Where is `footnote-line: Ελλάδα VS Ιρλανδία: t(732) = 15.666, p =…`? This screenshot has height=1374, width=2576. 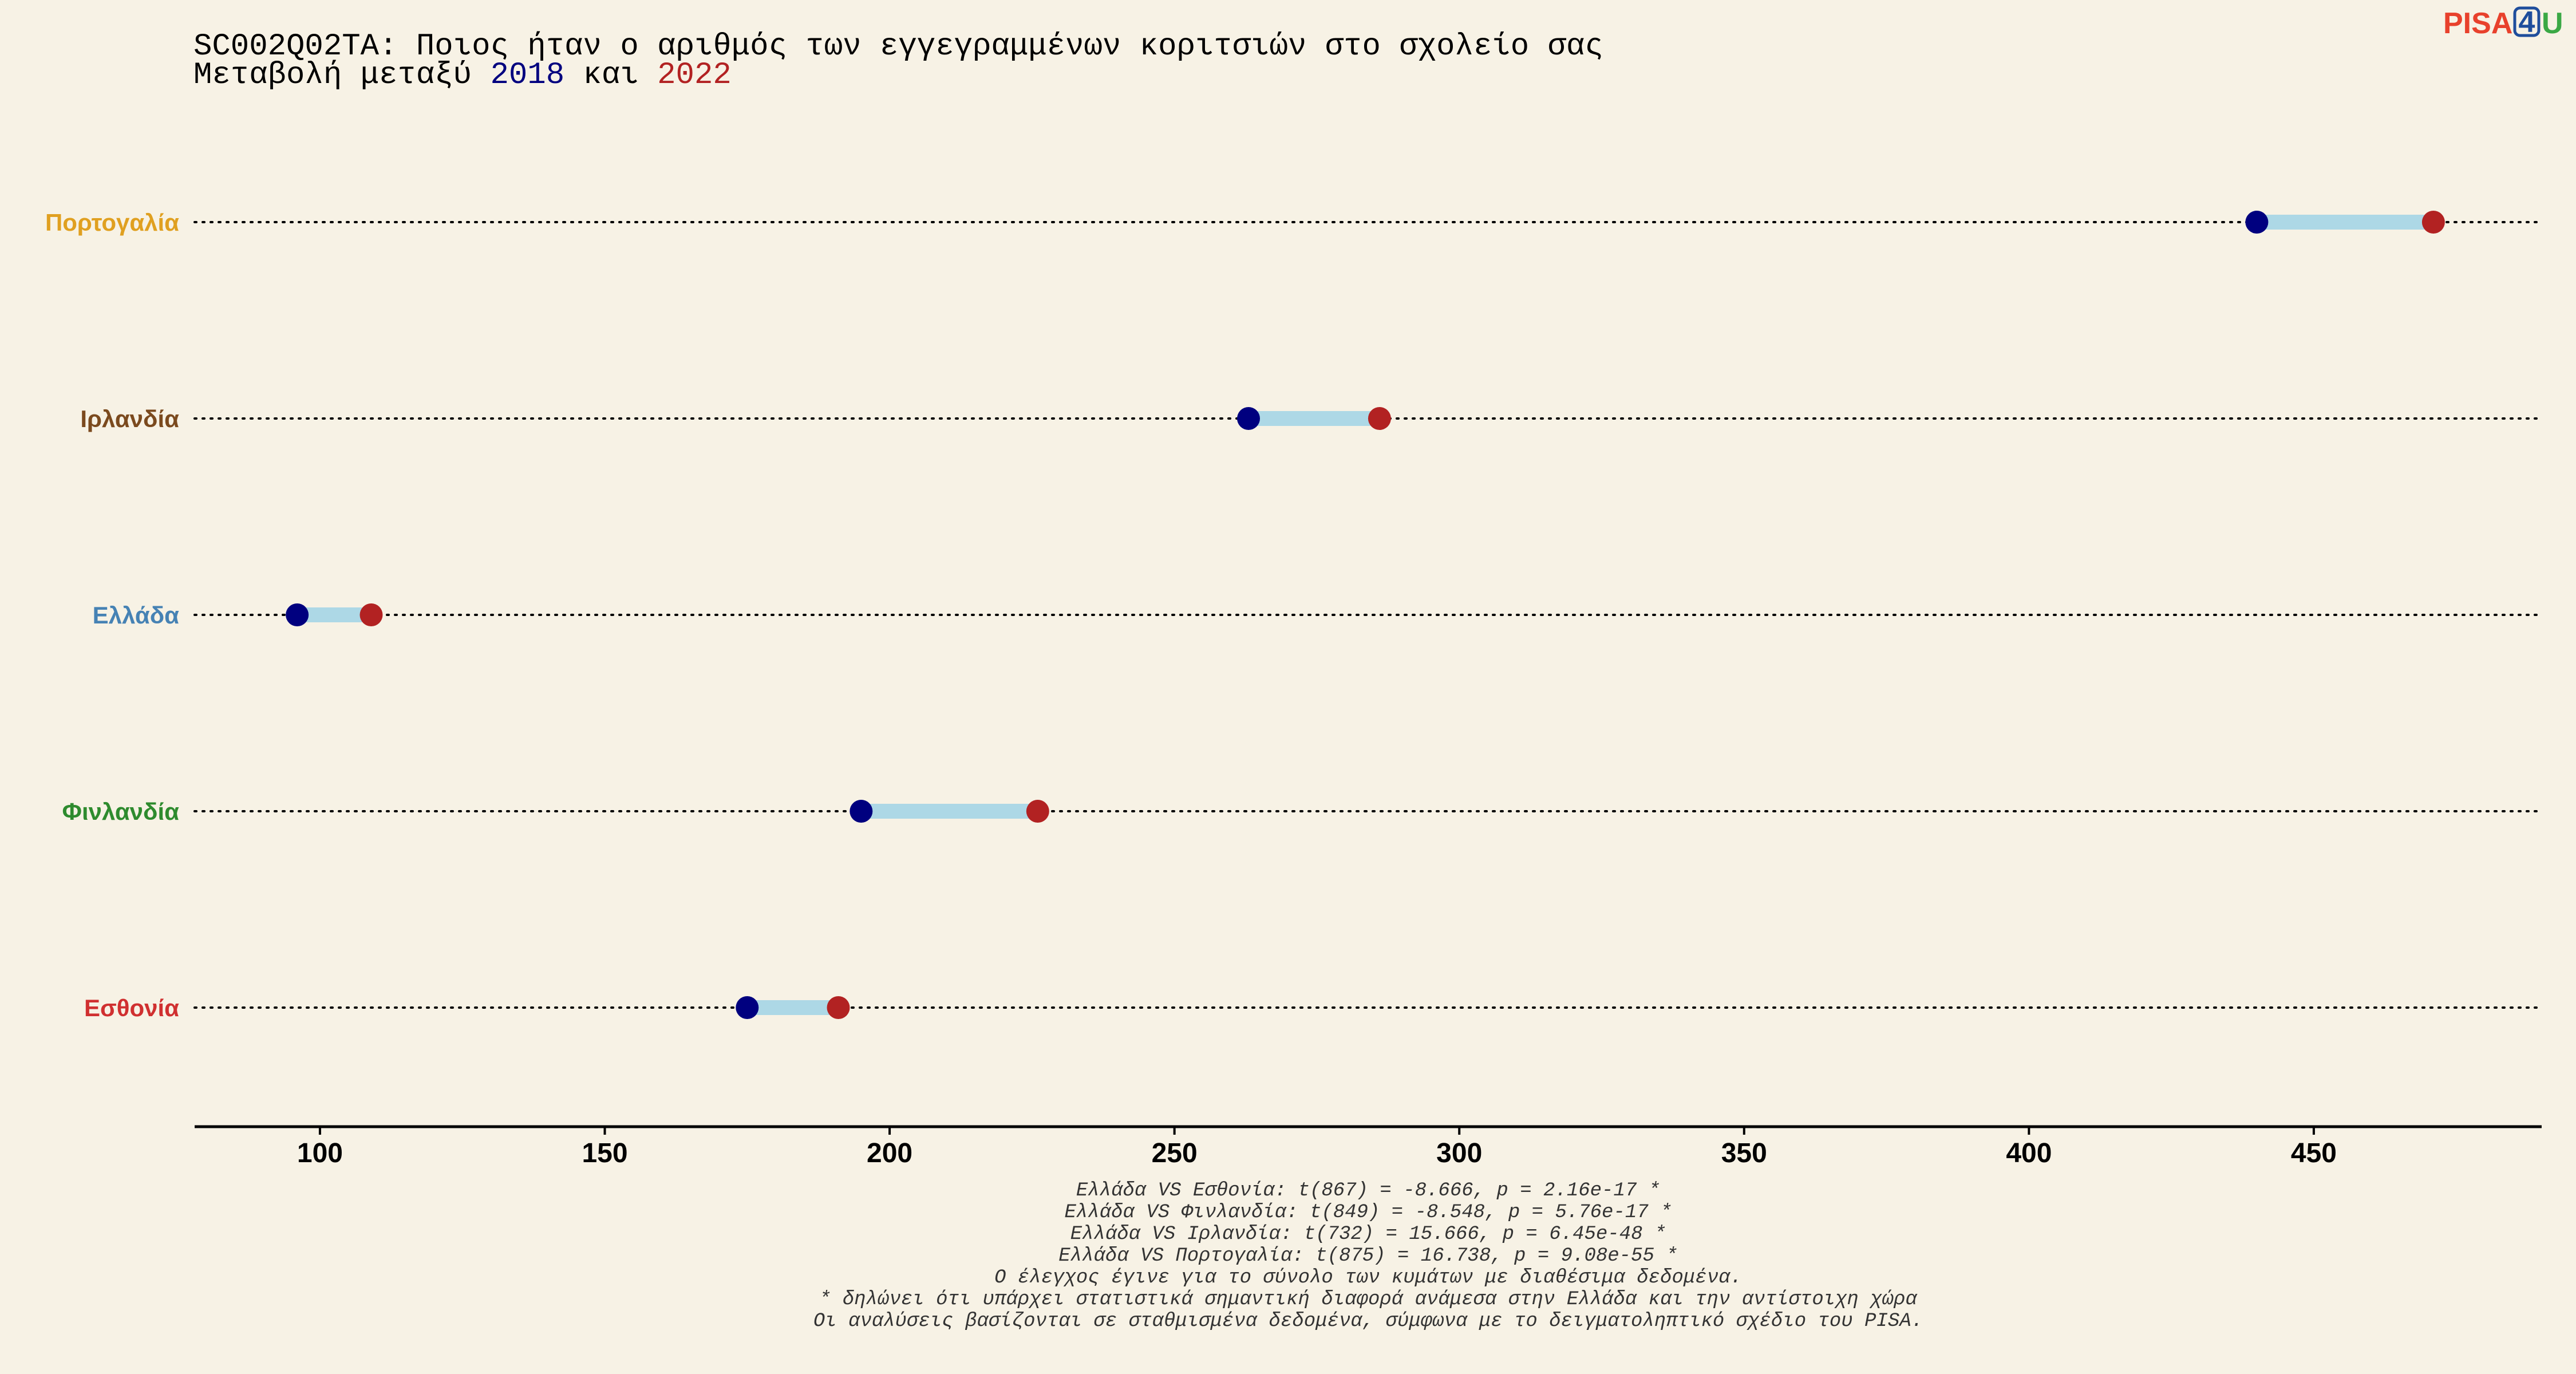 footnote-line: Ελλάδα VS Ιρλανδία: t(732) = 15.666, p =… is located at coordinates (1368, 1234).